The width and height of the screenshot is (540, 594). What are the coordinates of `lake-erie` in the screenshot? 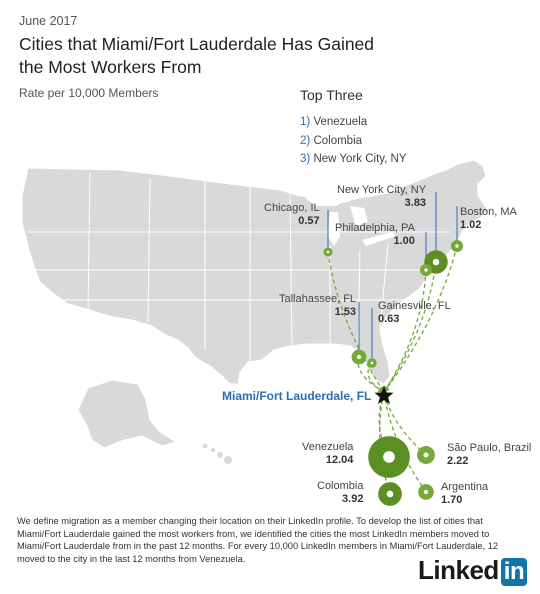 It's located at (379, 239).